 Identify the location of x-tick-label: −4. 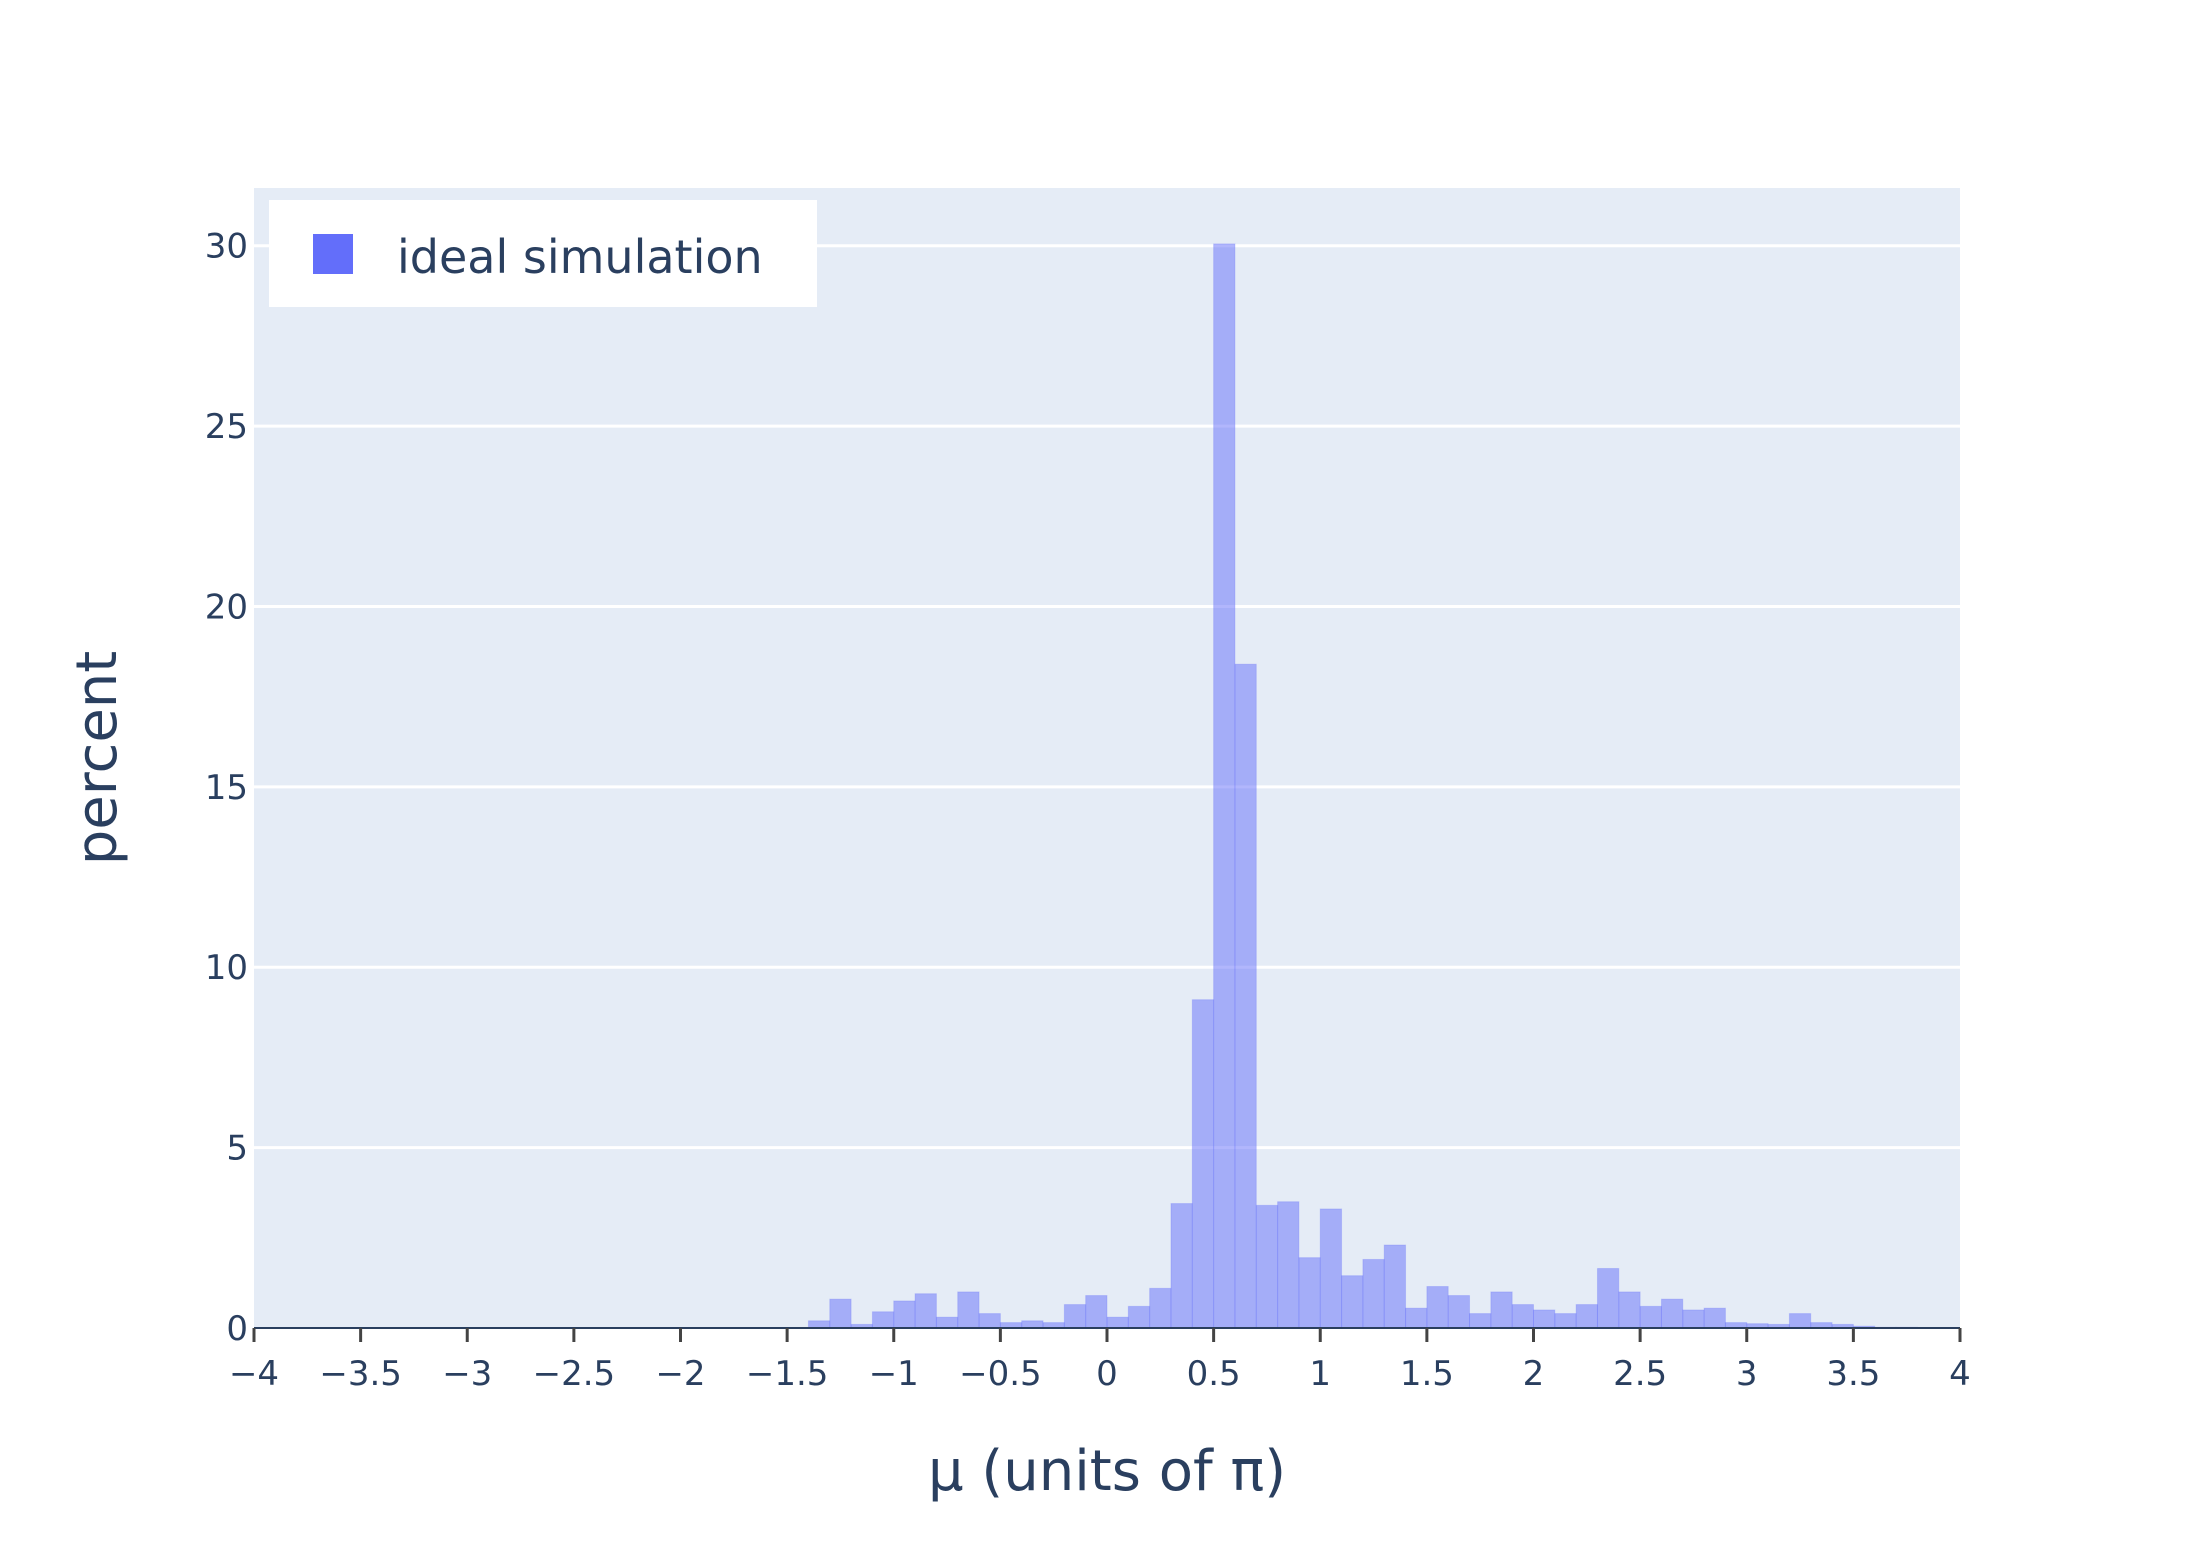
(254, 1374).